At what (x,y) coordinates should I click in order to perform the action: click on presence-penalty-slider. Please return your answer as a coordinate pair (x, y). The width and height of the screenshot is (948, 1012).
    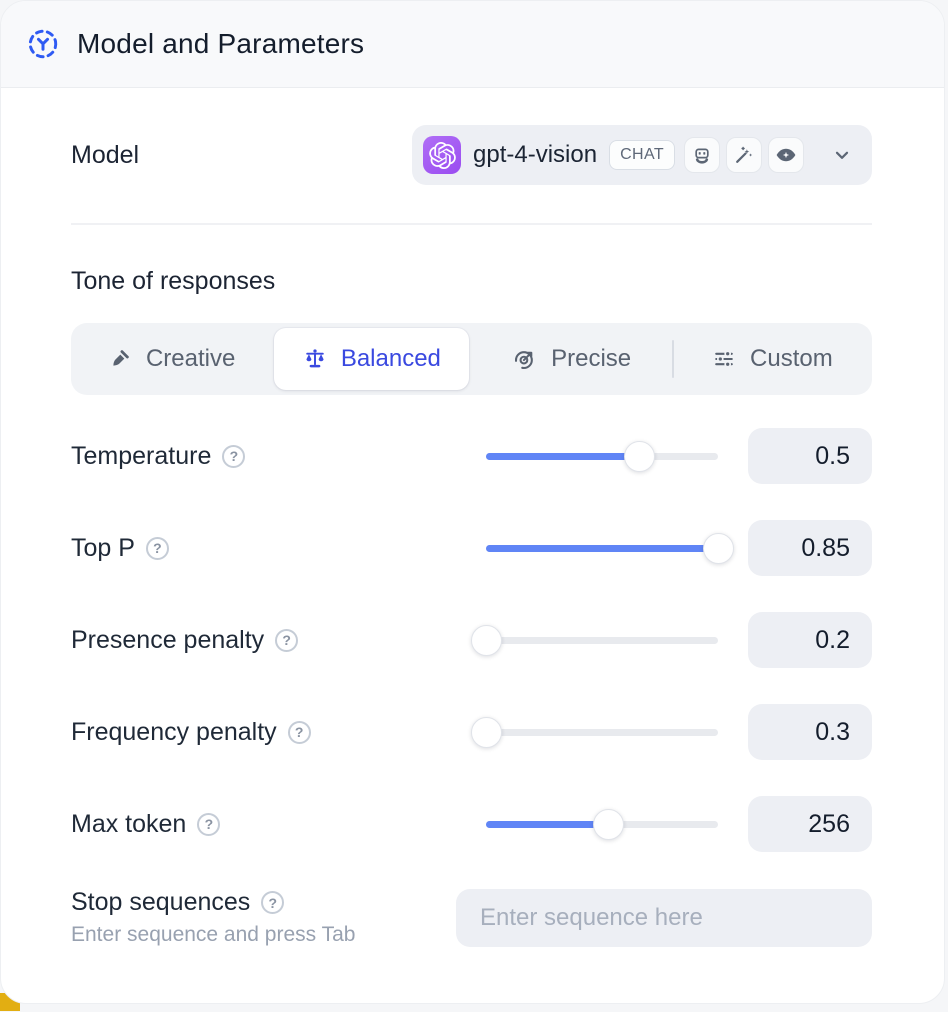
    Looking at the image, I should click on (594, 640).